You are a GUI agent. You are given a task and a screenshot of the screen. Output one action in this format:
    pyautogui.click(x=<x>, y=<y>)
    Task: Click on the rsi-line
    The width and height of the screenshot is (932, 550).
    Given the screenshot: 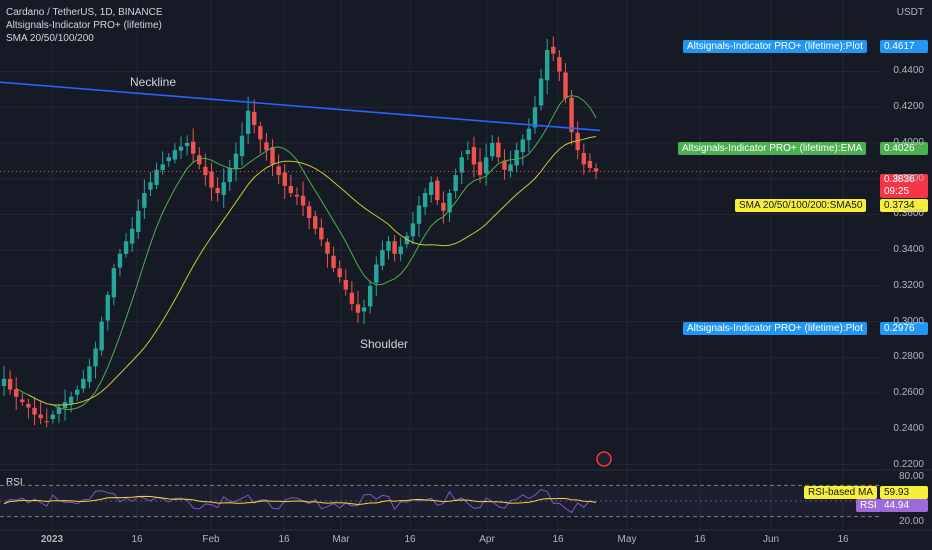 What is the action you would take?
    pyautogui.click(x=300, y=501)
    